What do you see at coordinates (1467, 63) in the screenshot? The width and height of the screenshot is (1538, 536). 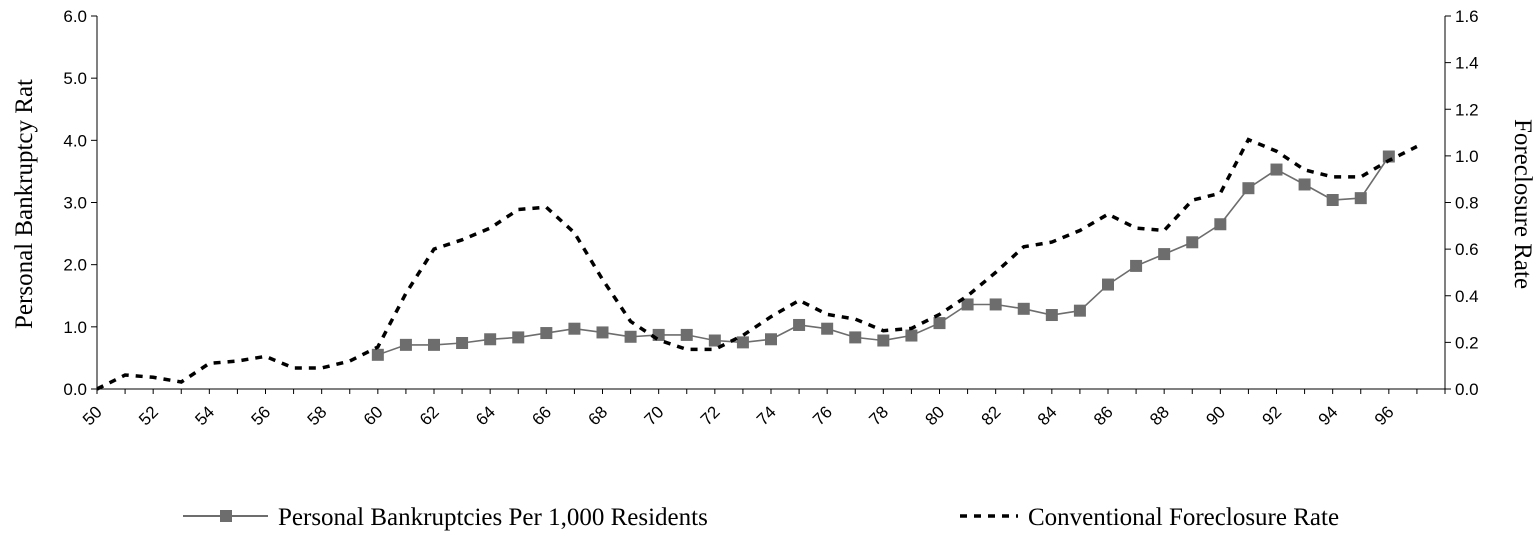 I see `right-y-tick-label: 1.4` at bounding box center [1467, 63].